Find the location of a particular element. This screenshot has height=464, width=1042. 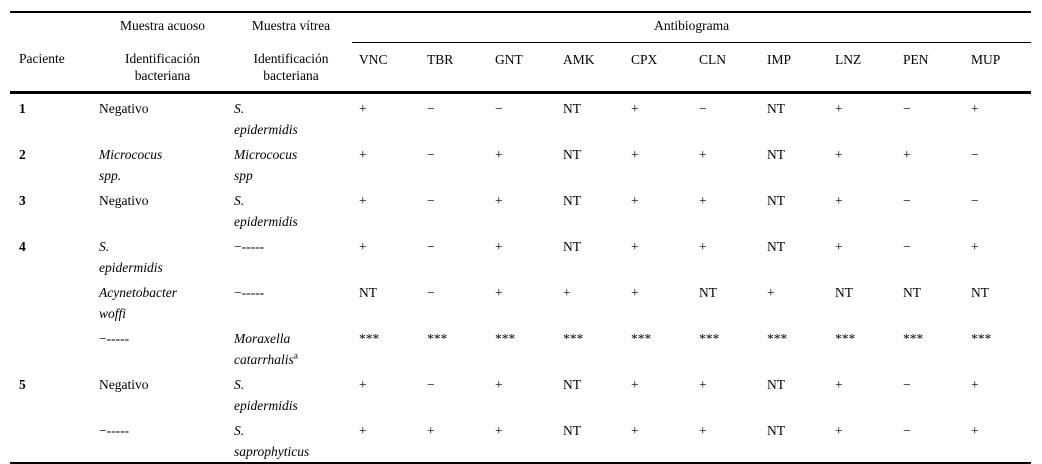

aqueous-identification: Micrococus spp. is located at coordinates (131, 164).